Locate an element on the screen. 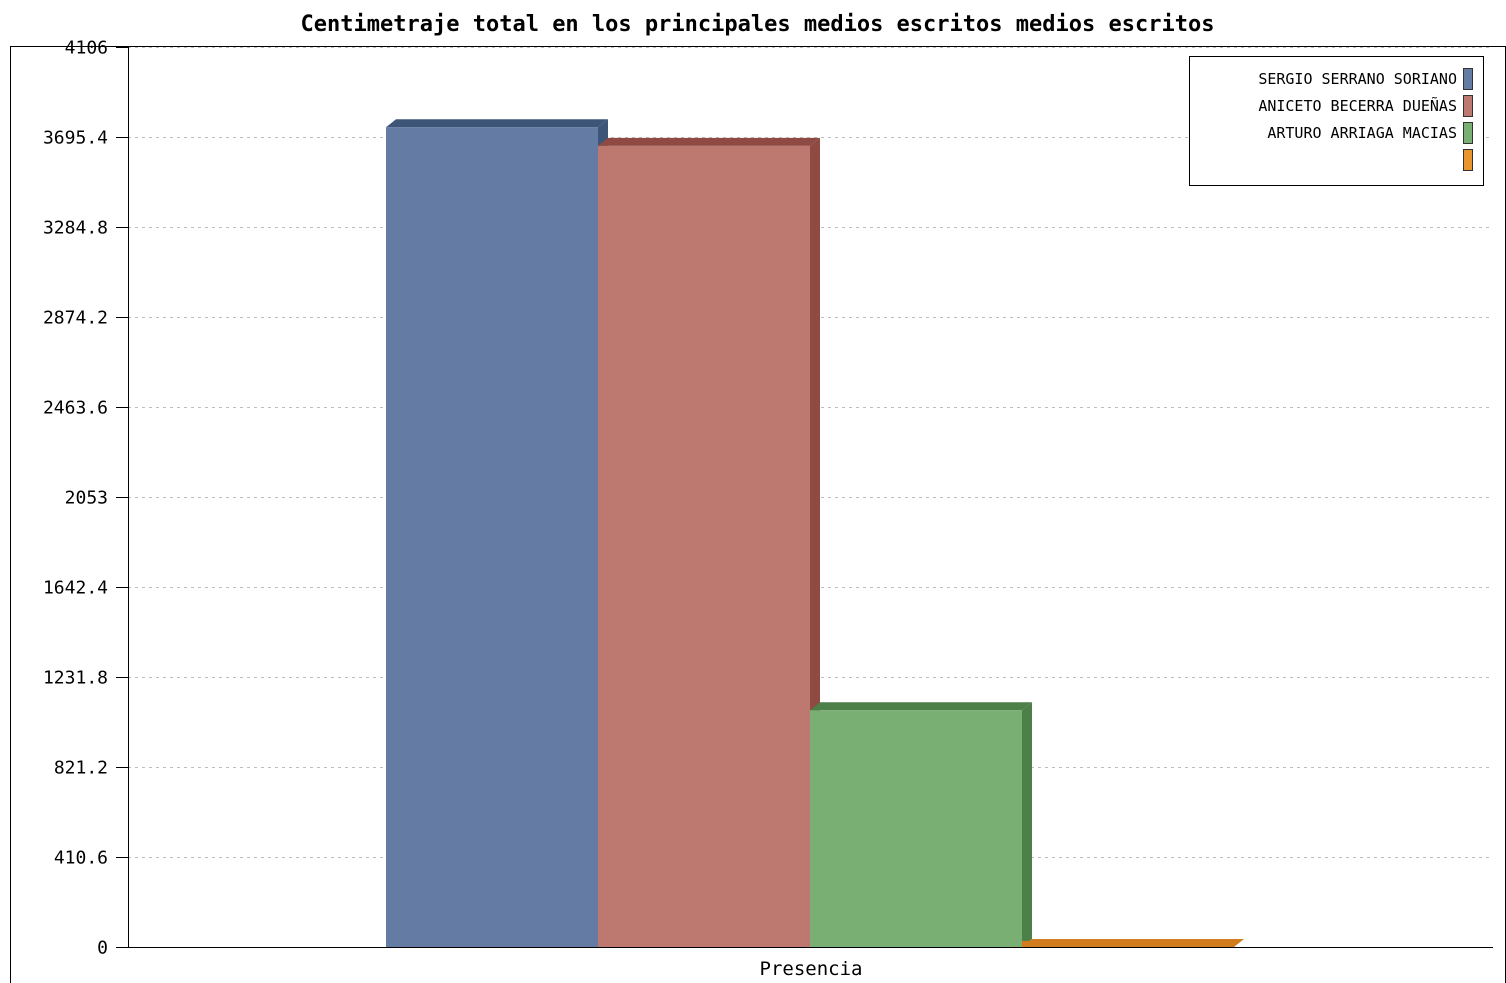 The image size is (1506, 983). legend-item: SERGIO SERRANO SORIANO is located at coordinates (1365, 79).